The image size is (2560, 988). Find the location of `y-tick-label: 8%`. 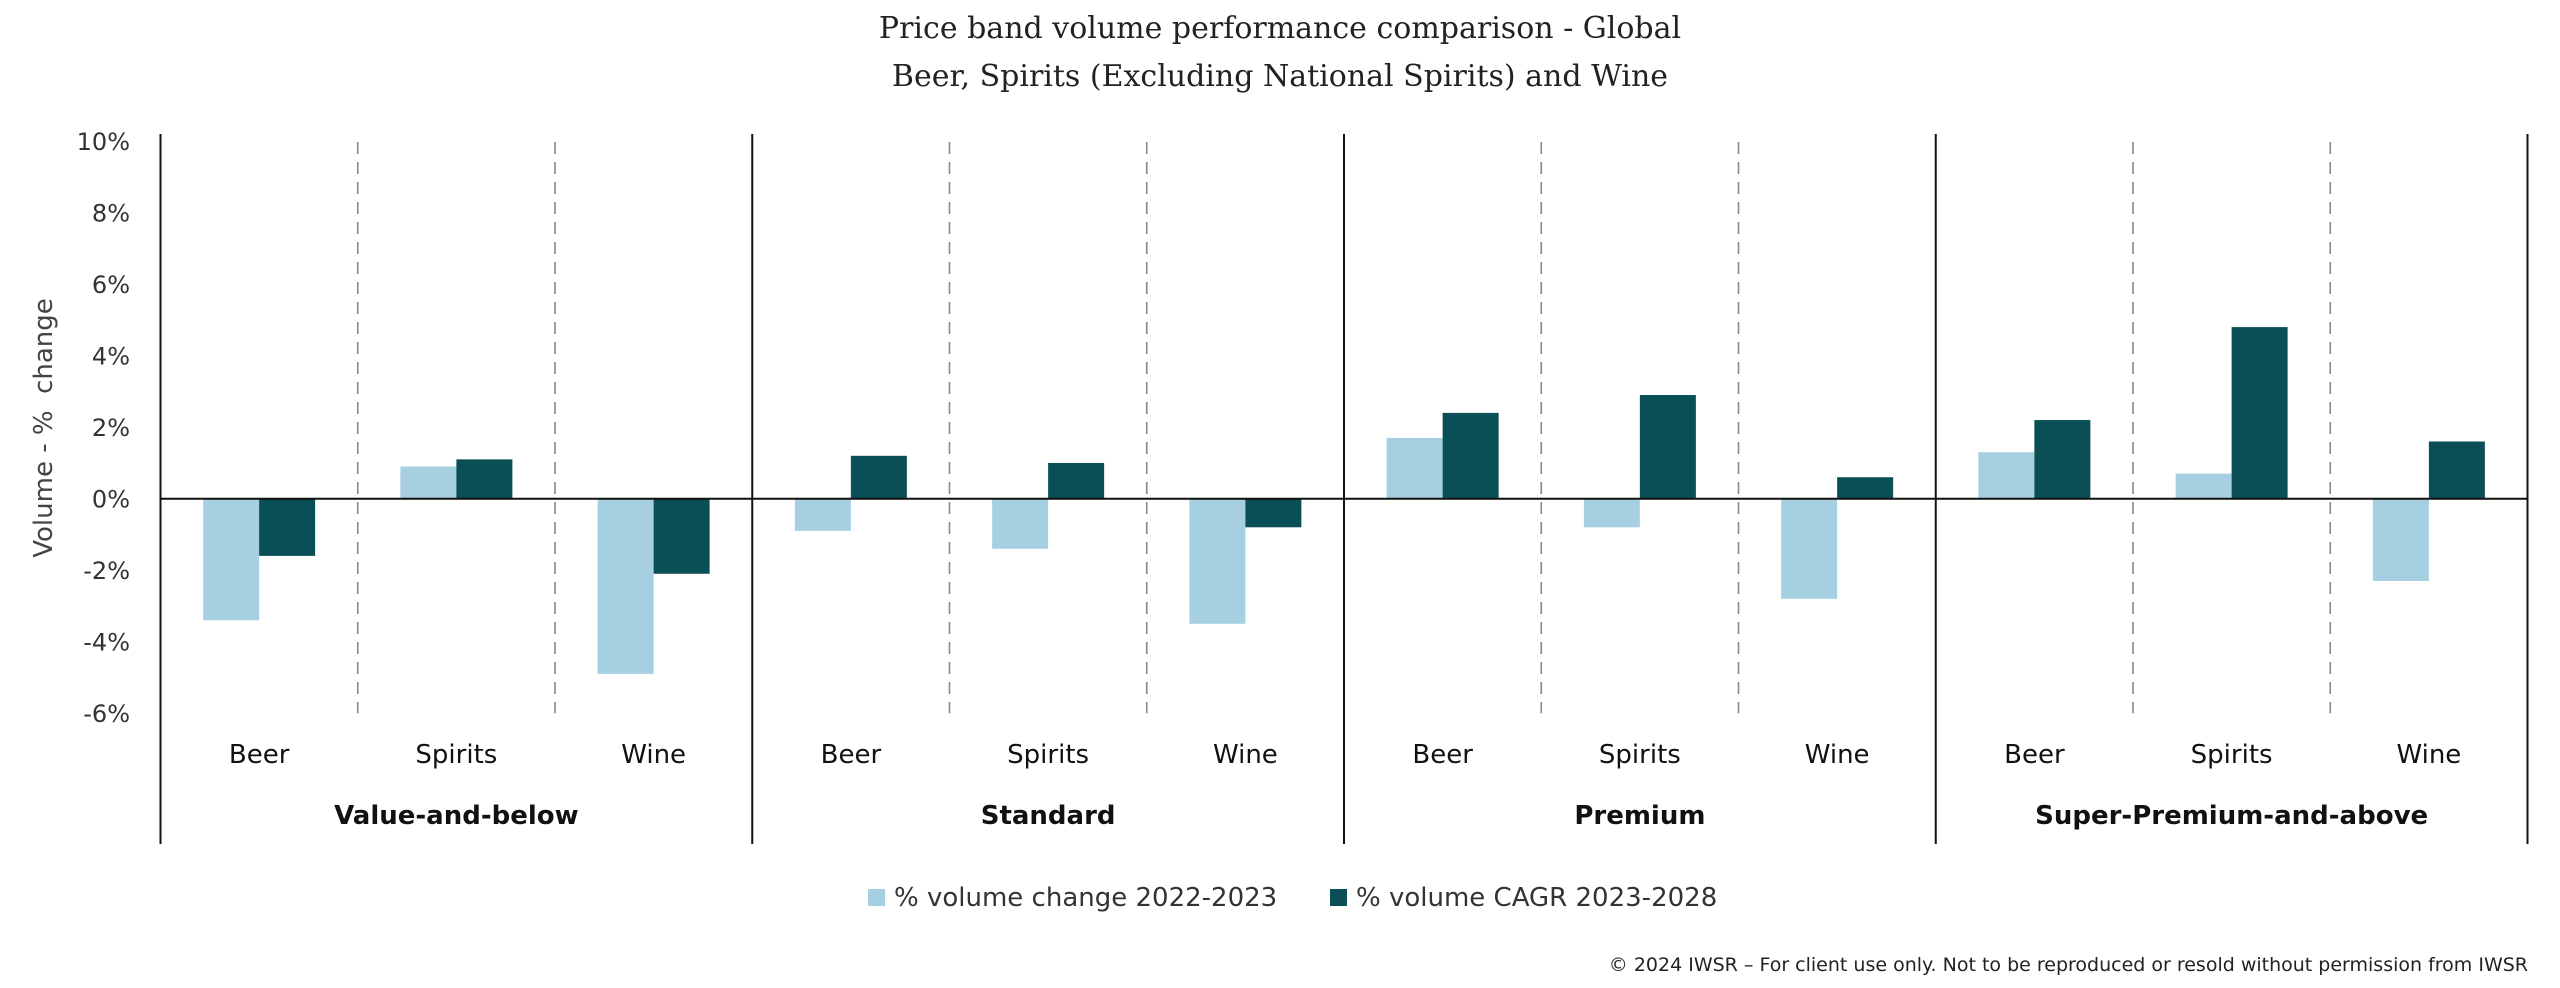

y-tick-label: 8% is located at coordinates (111, 214).